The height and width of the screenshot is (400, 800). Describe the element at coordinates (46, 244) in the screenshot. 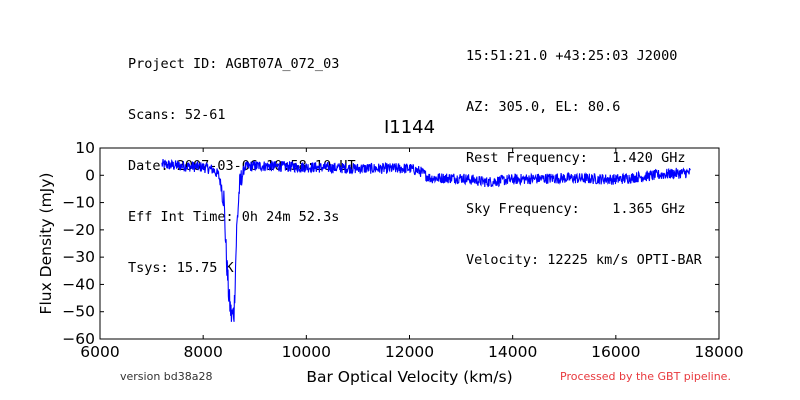

I see `y-axis-label: Flux Density (mJy)` at that location.